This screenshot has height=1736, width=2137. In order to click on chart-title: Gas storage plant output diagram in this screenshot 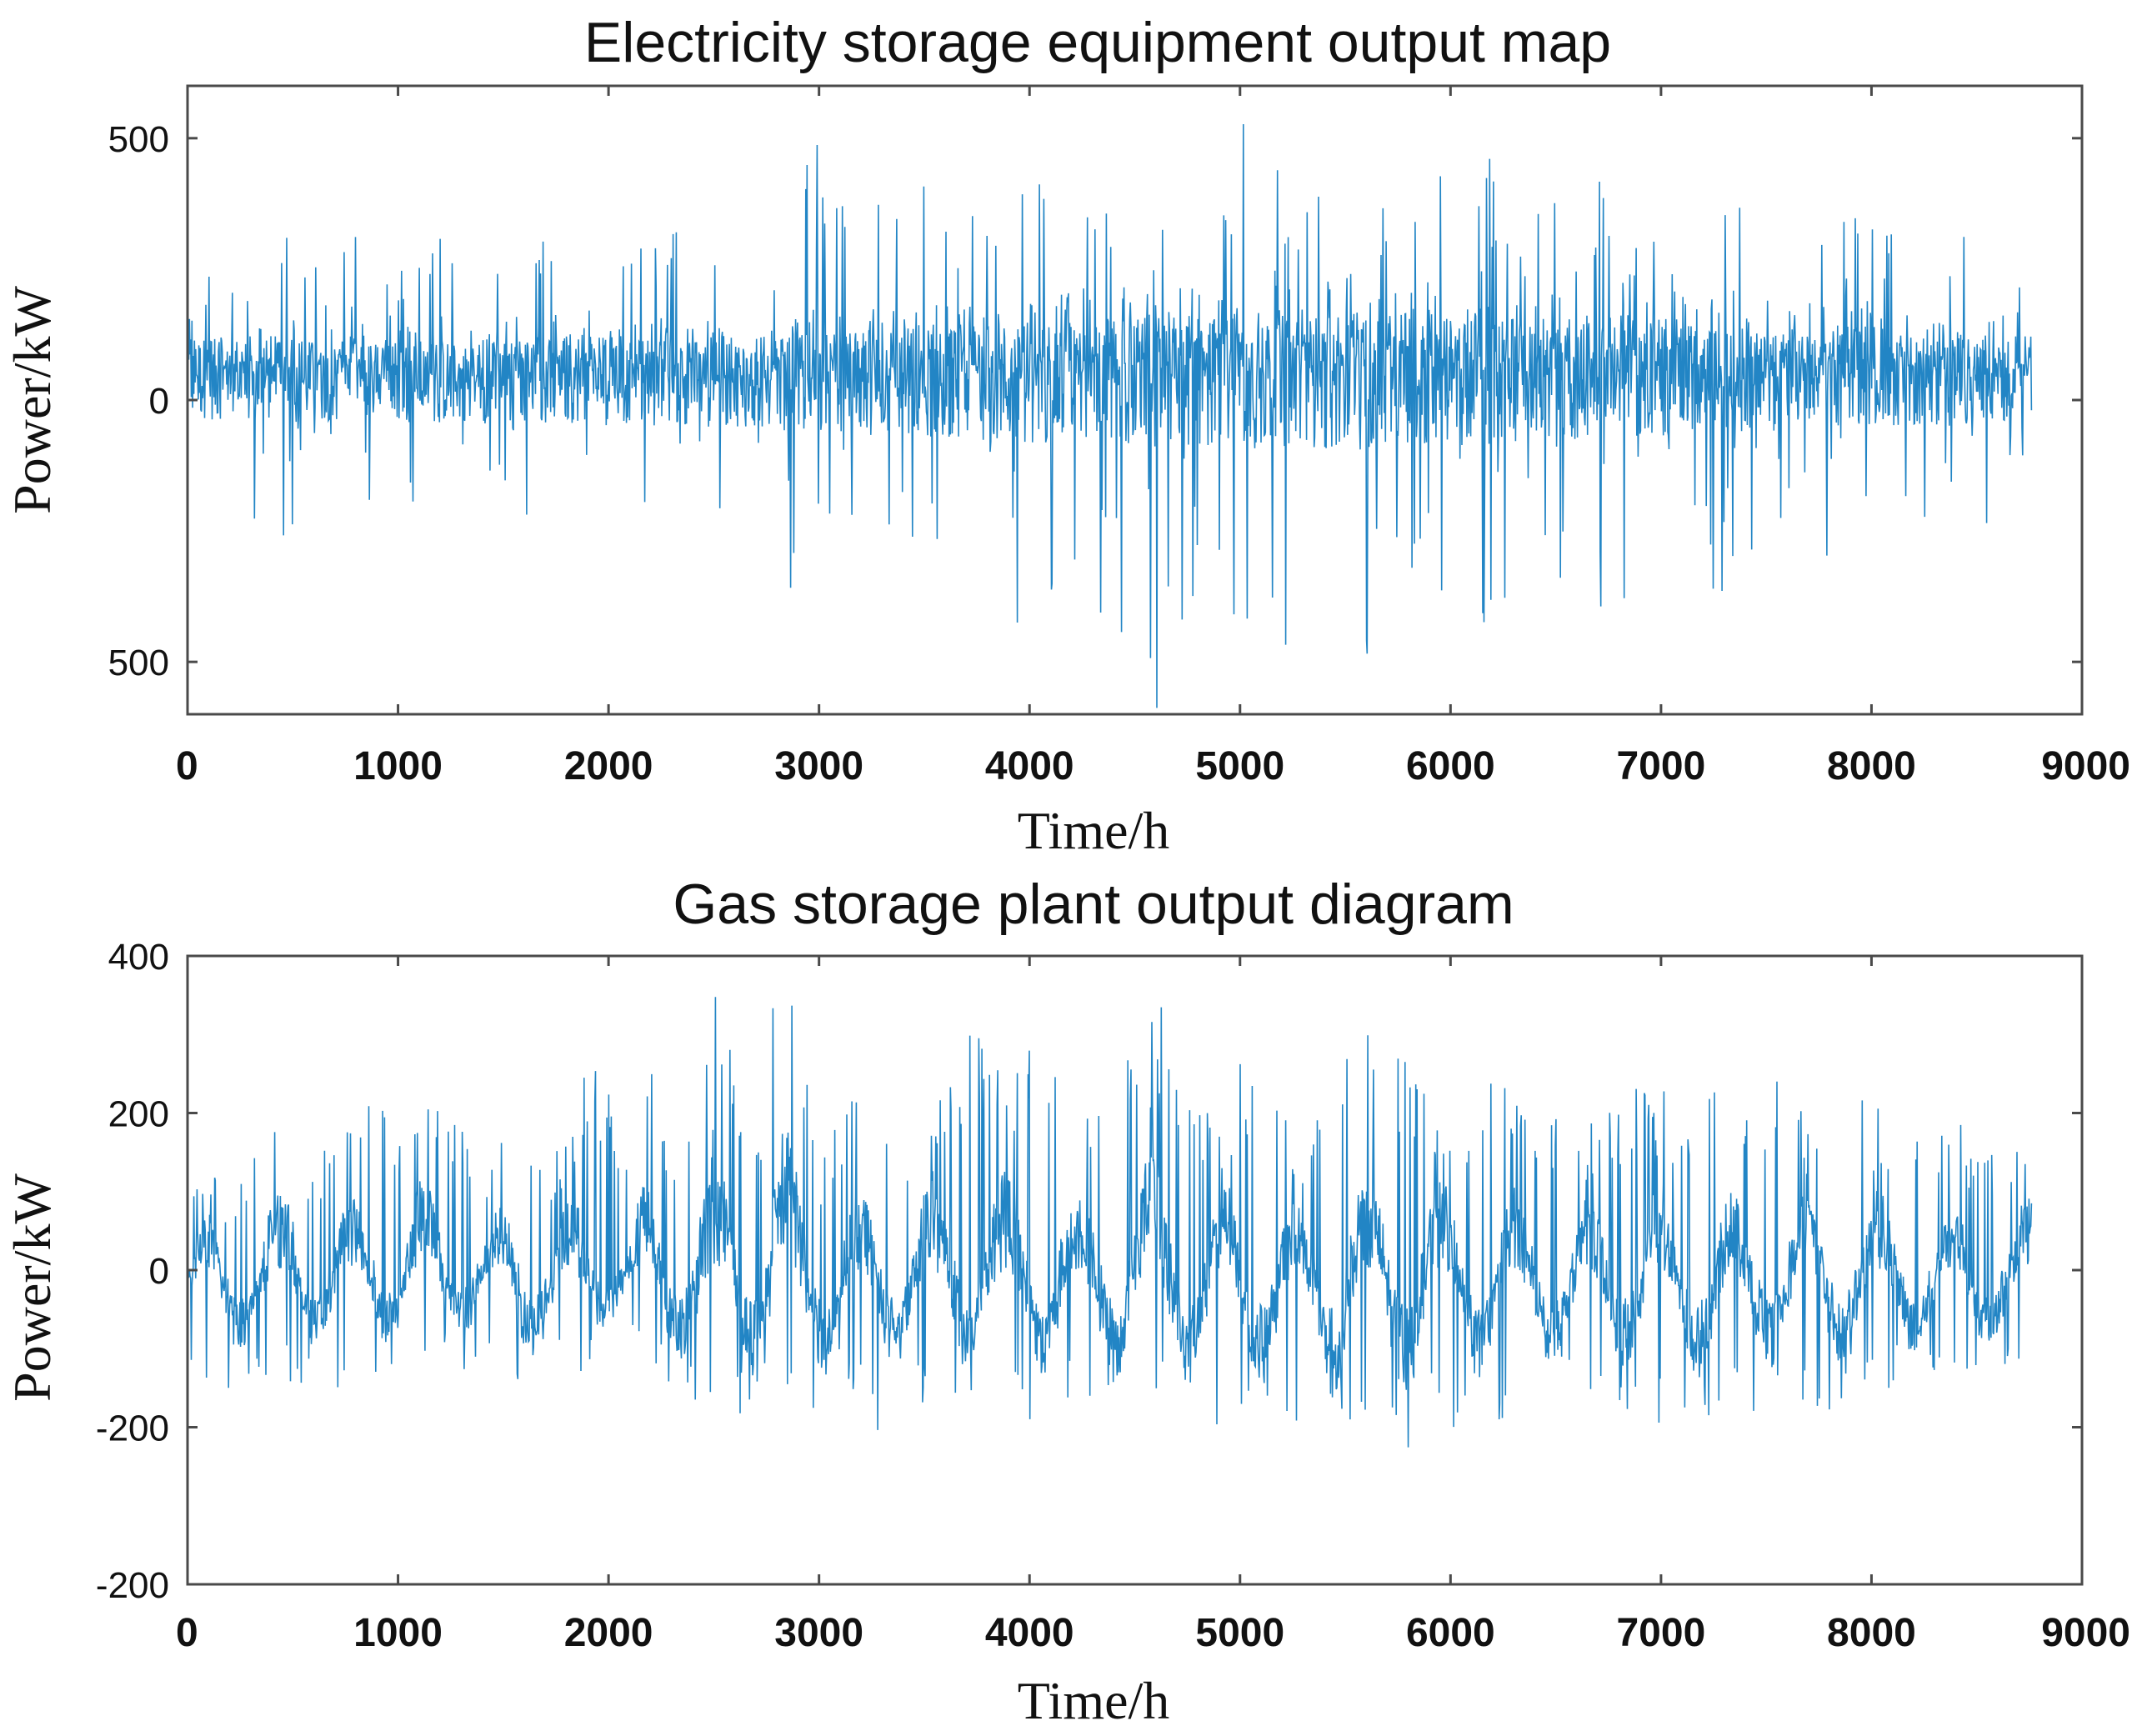, I will do `click(1094, 905)`.